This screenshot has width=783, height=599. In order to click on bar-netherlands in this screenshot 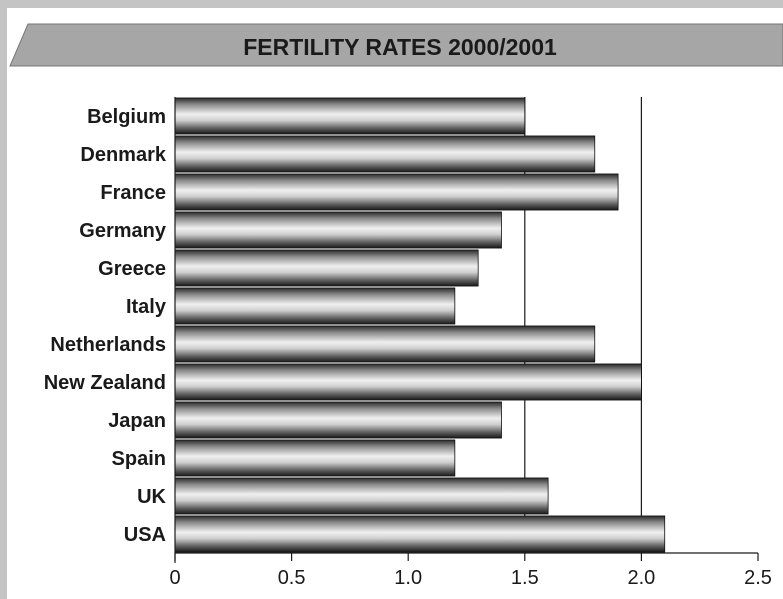, I will do `click(385, 344)`.